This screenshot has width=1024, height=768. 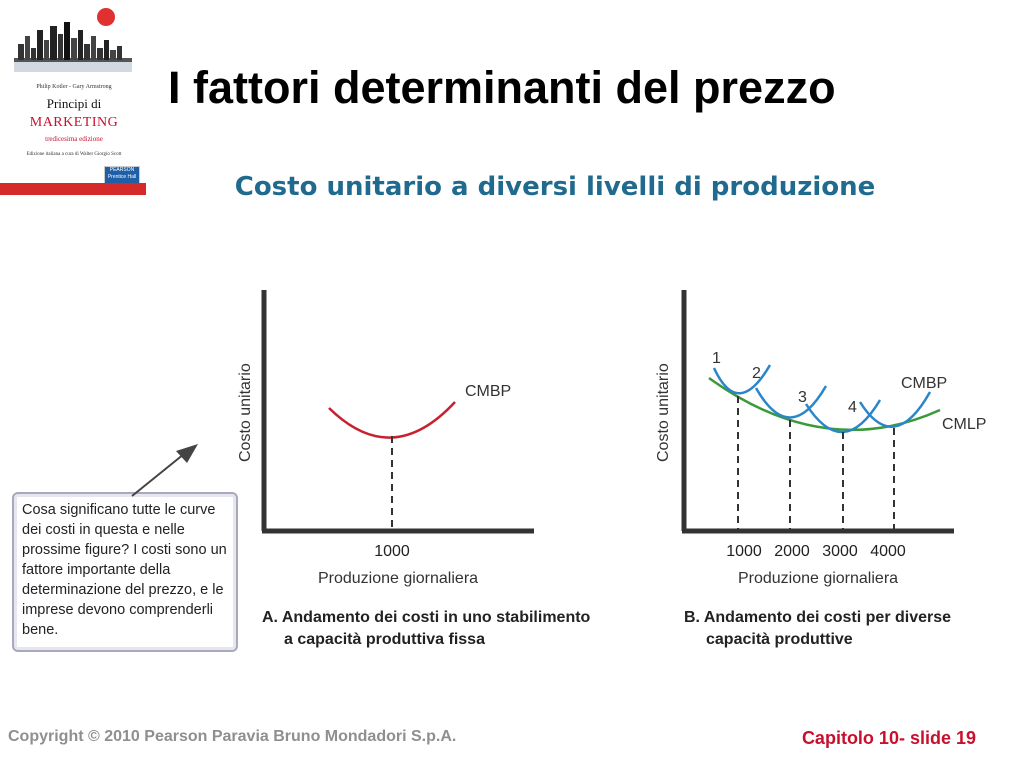 What do you see at coordinates (74, 122) in the screenshot?
I see `book-title-line2: MARKETING` at bounding box center [74, 122].